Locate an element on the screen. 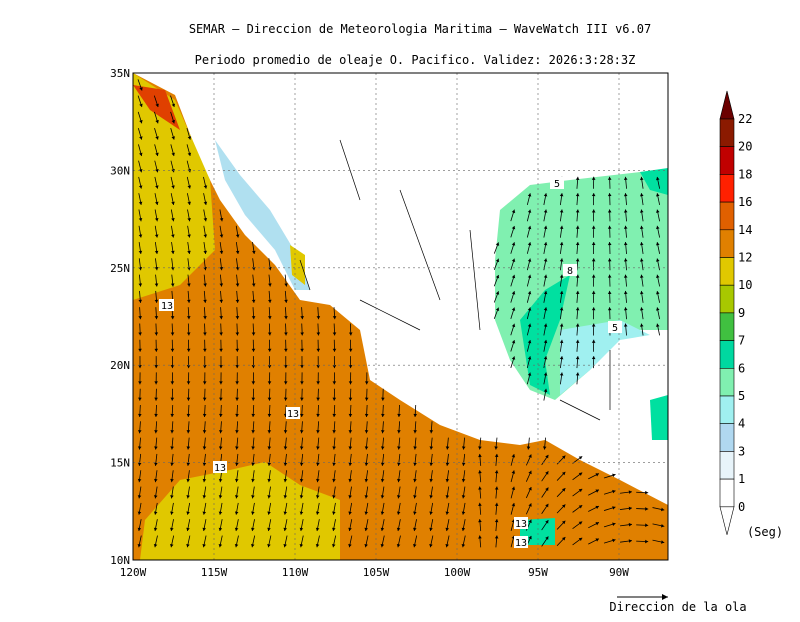 The image size is (800, 622). colorbar-label: 16 is located at coordinates (745, 202).